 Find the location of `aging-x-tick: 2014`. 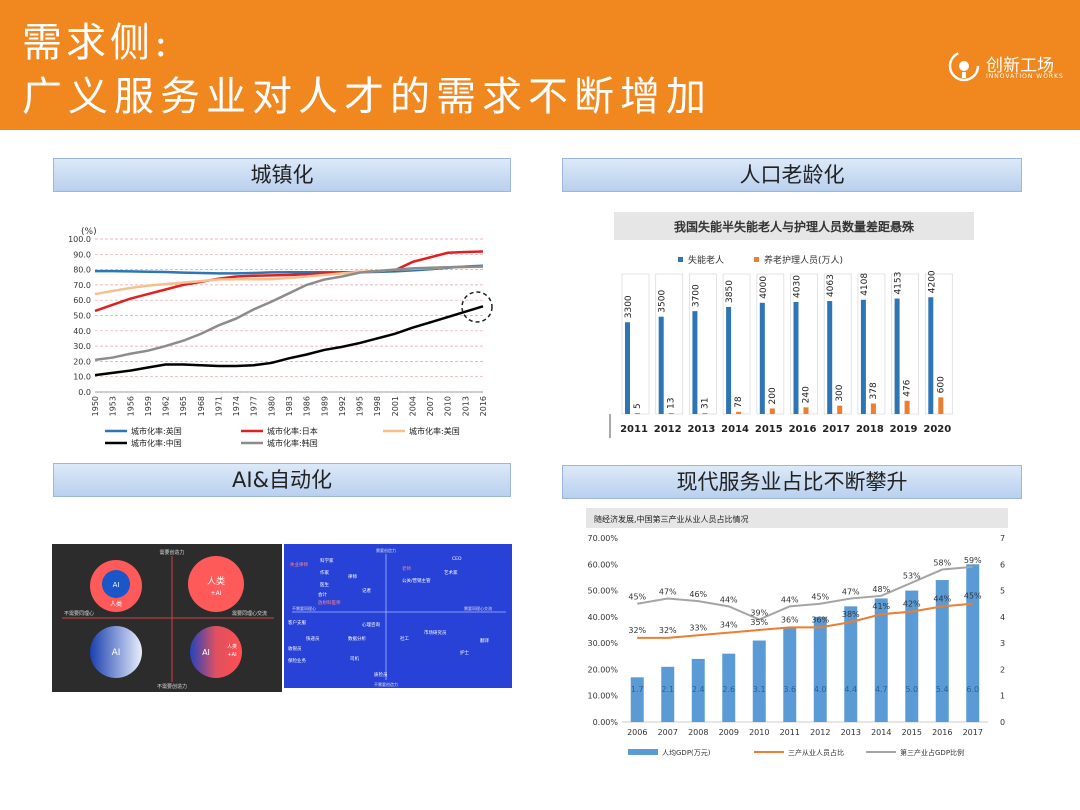

aging-x-tick: 2014 is located at coordinates (735, 429).